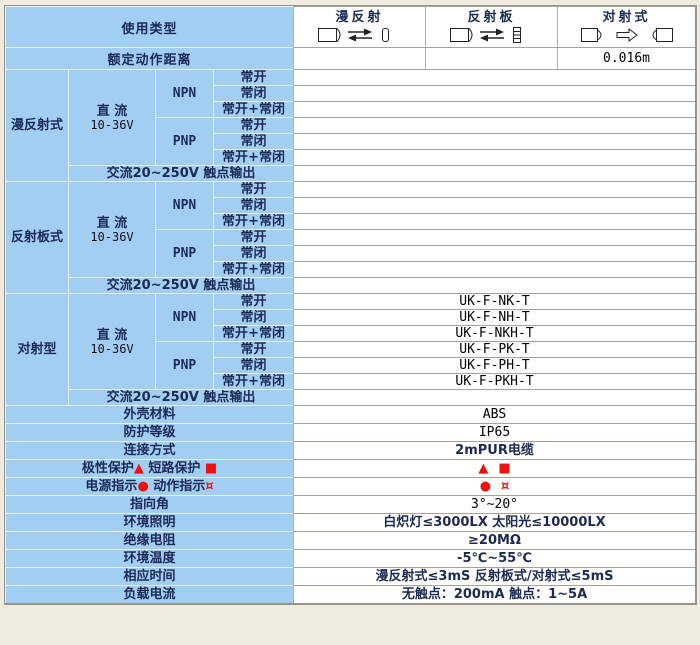 The width and height of the screenshot is (700, 645). Describe the element at coordinates (494, 333) in the screenshot. I see `model-cell: UK-F-NKH-T` at that location.